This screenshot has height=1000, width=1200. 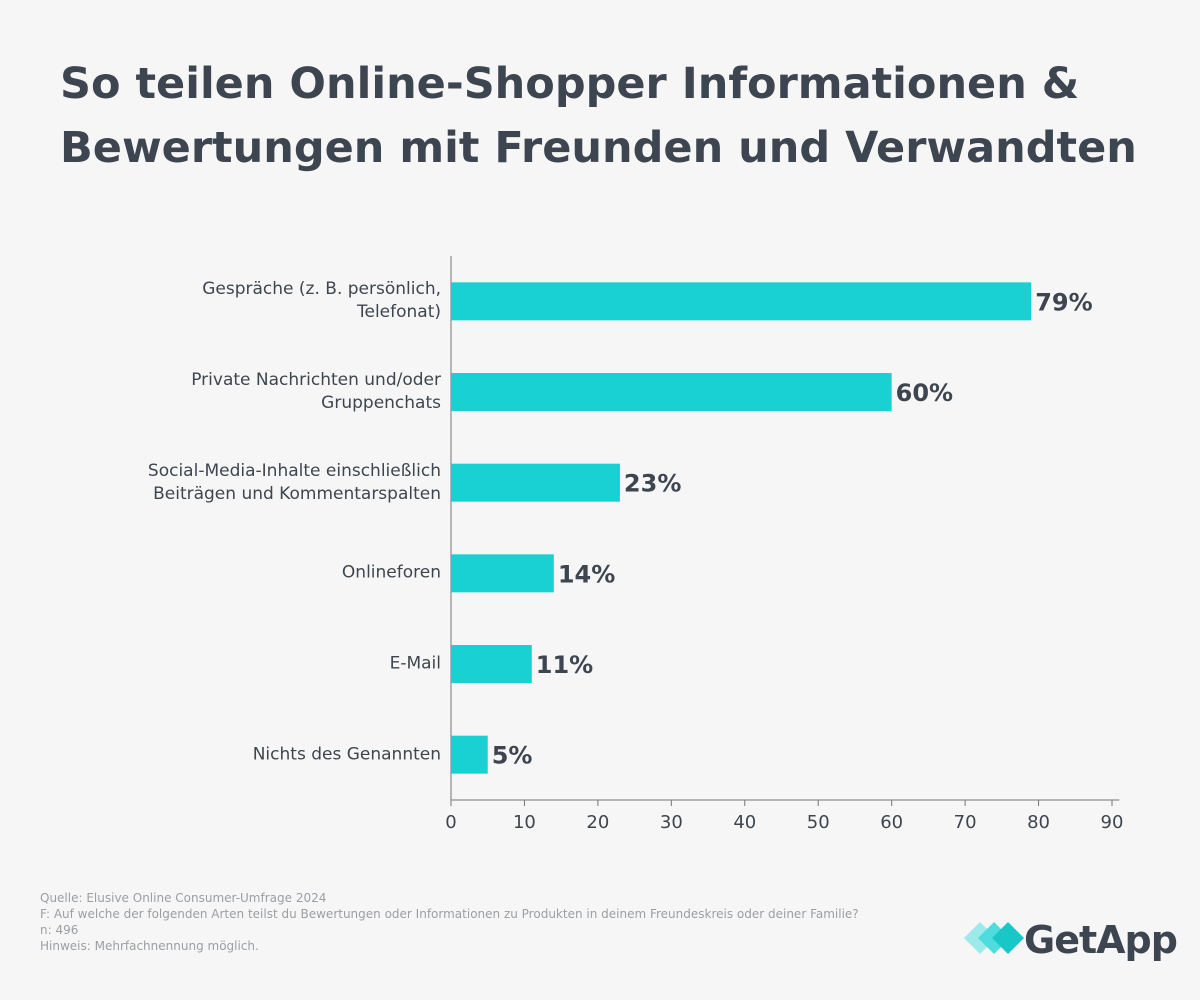 What do you see at coordinates (564, 665) in the screenshot?
I see `value-label: 11%` at bounding box center [564, 665].